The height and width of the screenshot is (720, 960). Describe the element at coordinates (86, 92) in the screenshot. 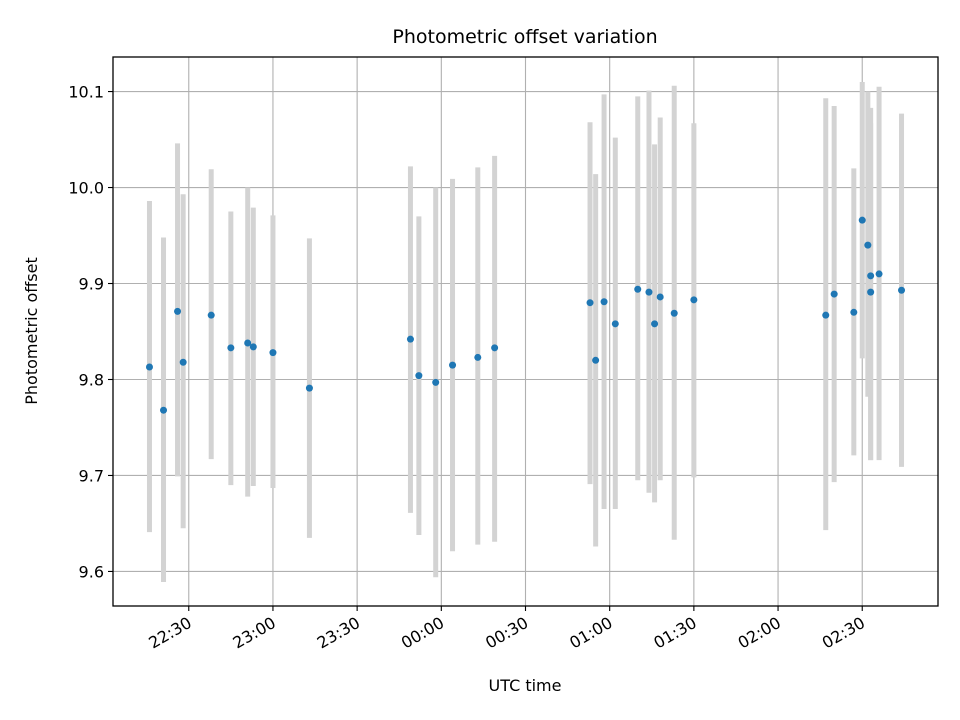

I see `y-tick-label: 10.1` at that location.